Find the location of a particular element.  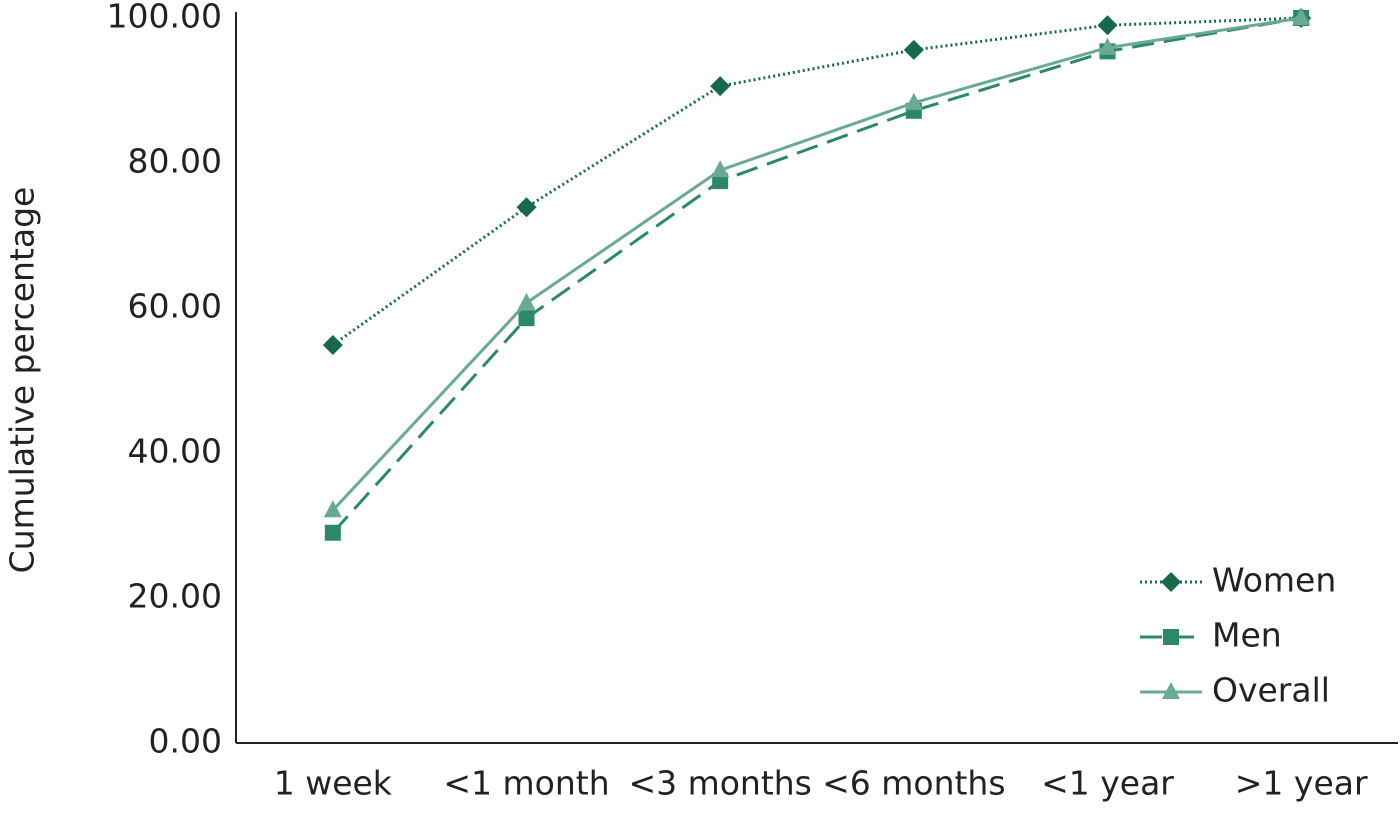

x-tick-label: 1 week is located at coordinates (333, 783).